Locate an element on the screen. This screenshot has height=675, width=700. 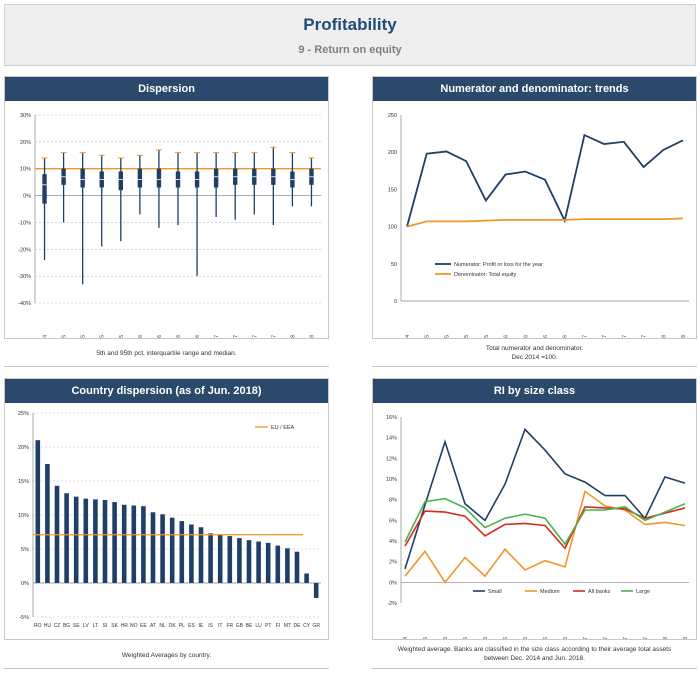
legend-label: Denominator: Total equity is located at coordinates (485, 275).